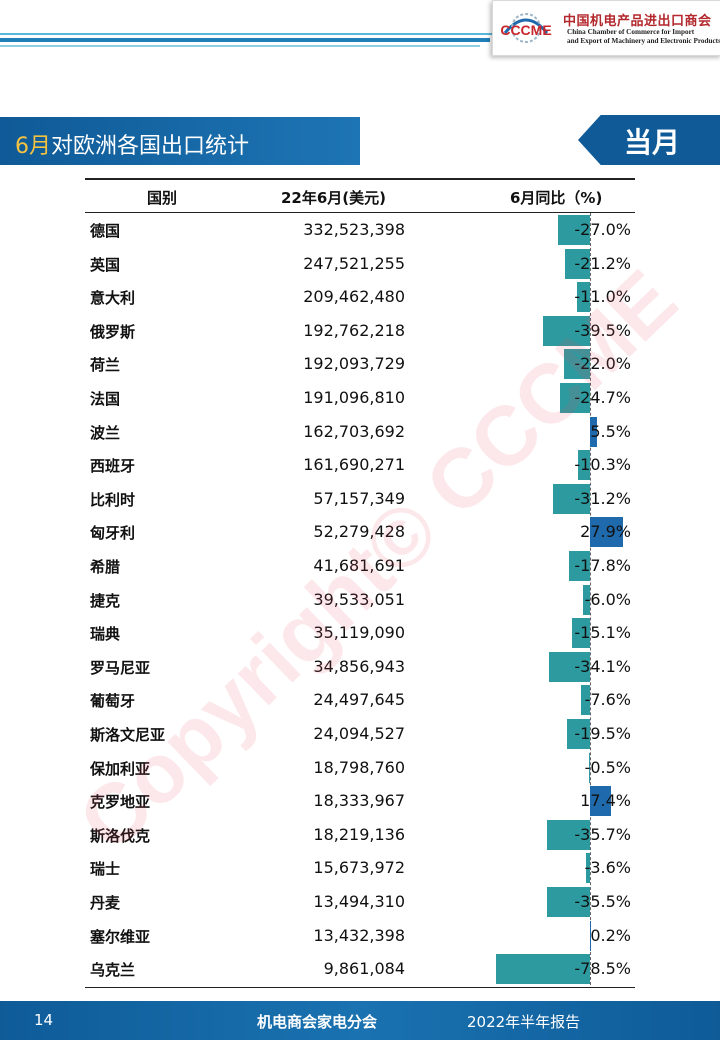  What do you see at coordinates (556, 198) in the screenshot?
I see `column-header-yoy: 6月同比（%)` at bounding box center [556, 198].